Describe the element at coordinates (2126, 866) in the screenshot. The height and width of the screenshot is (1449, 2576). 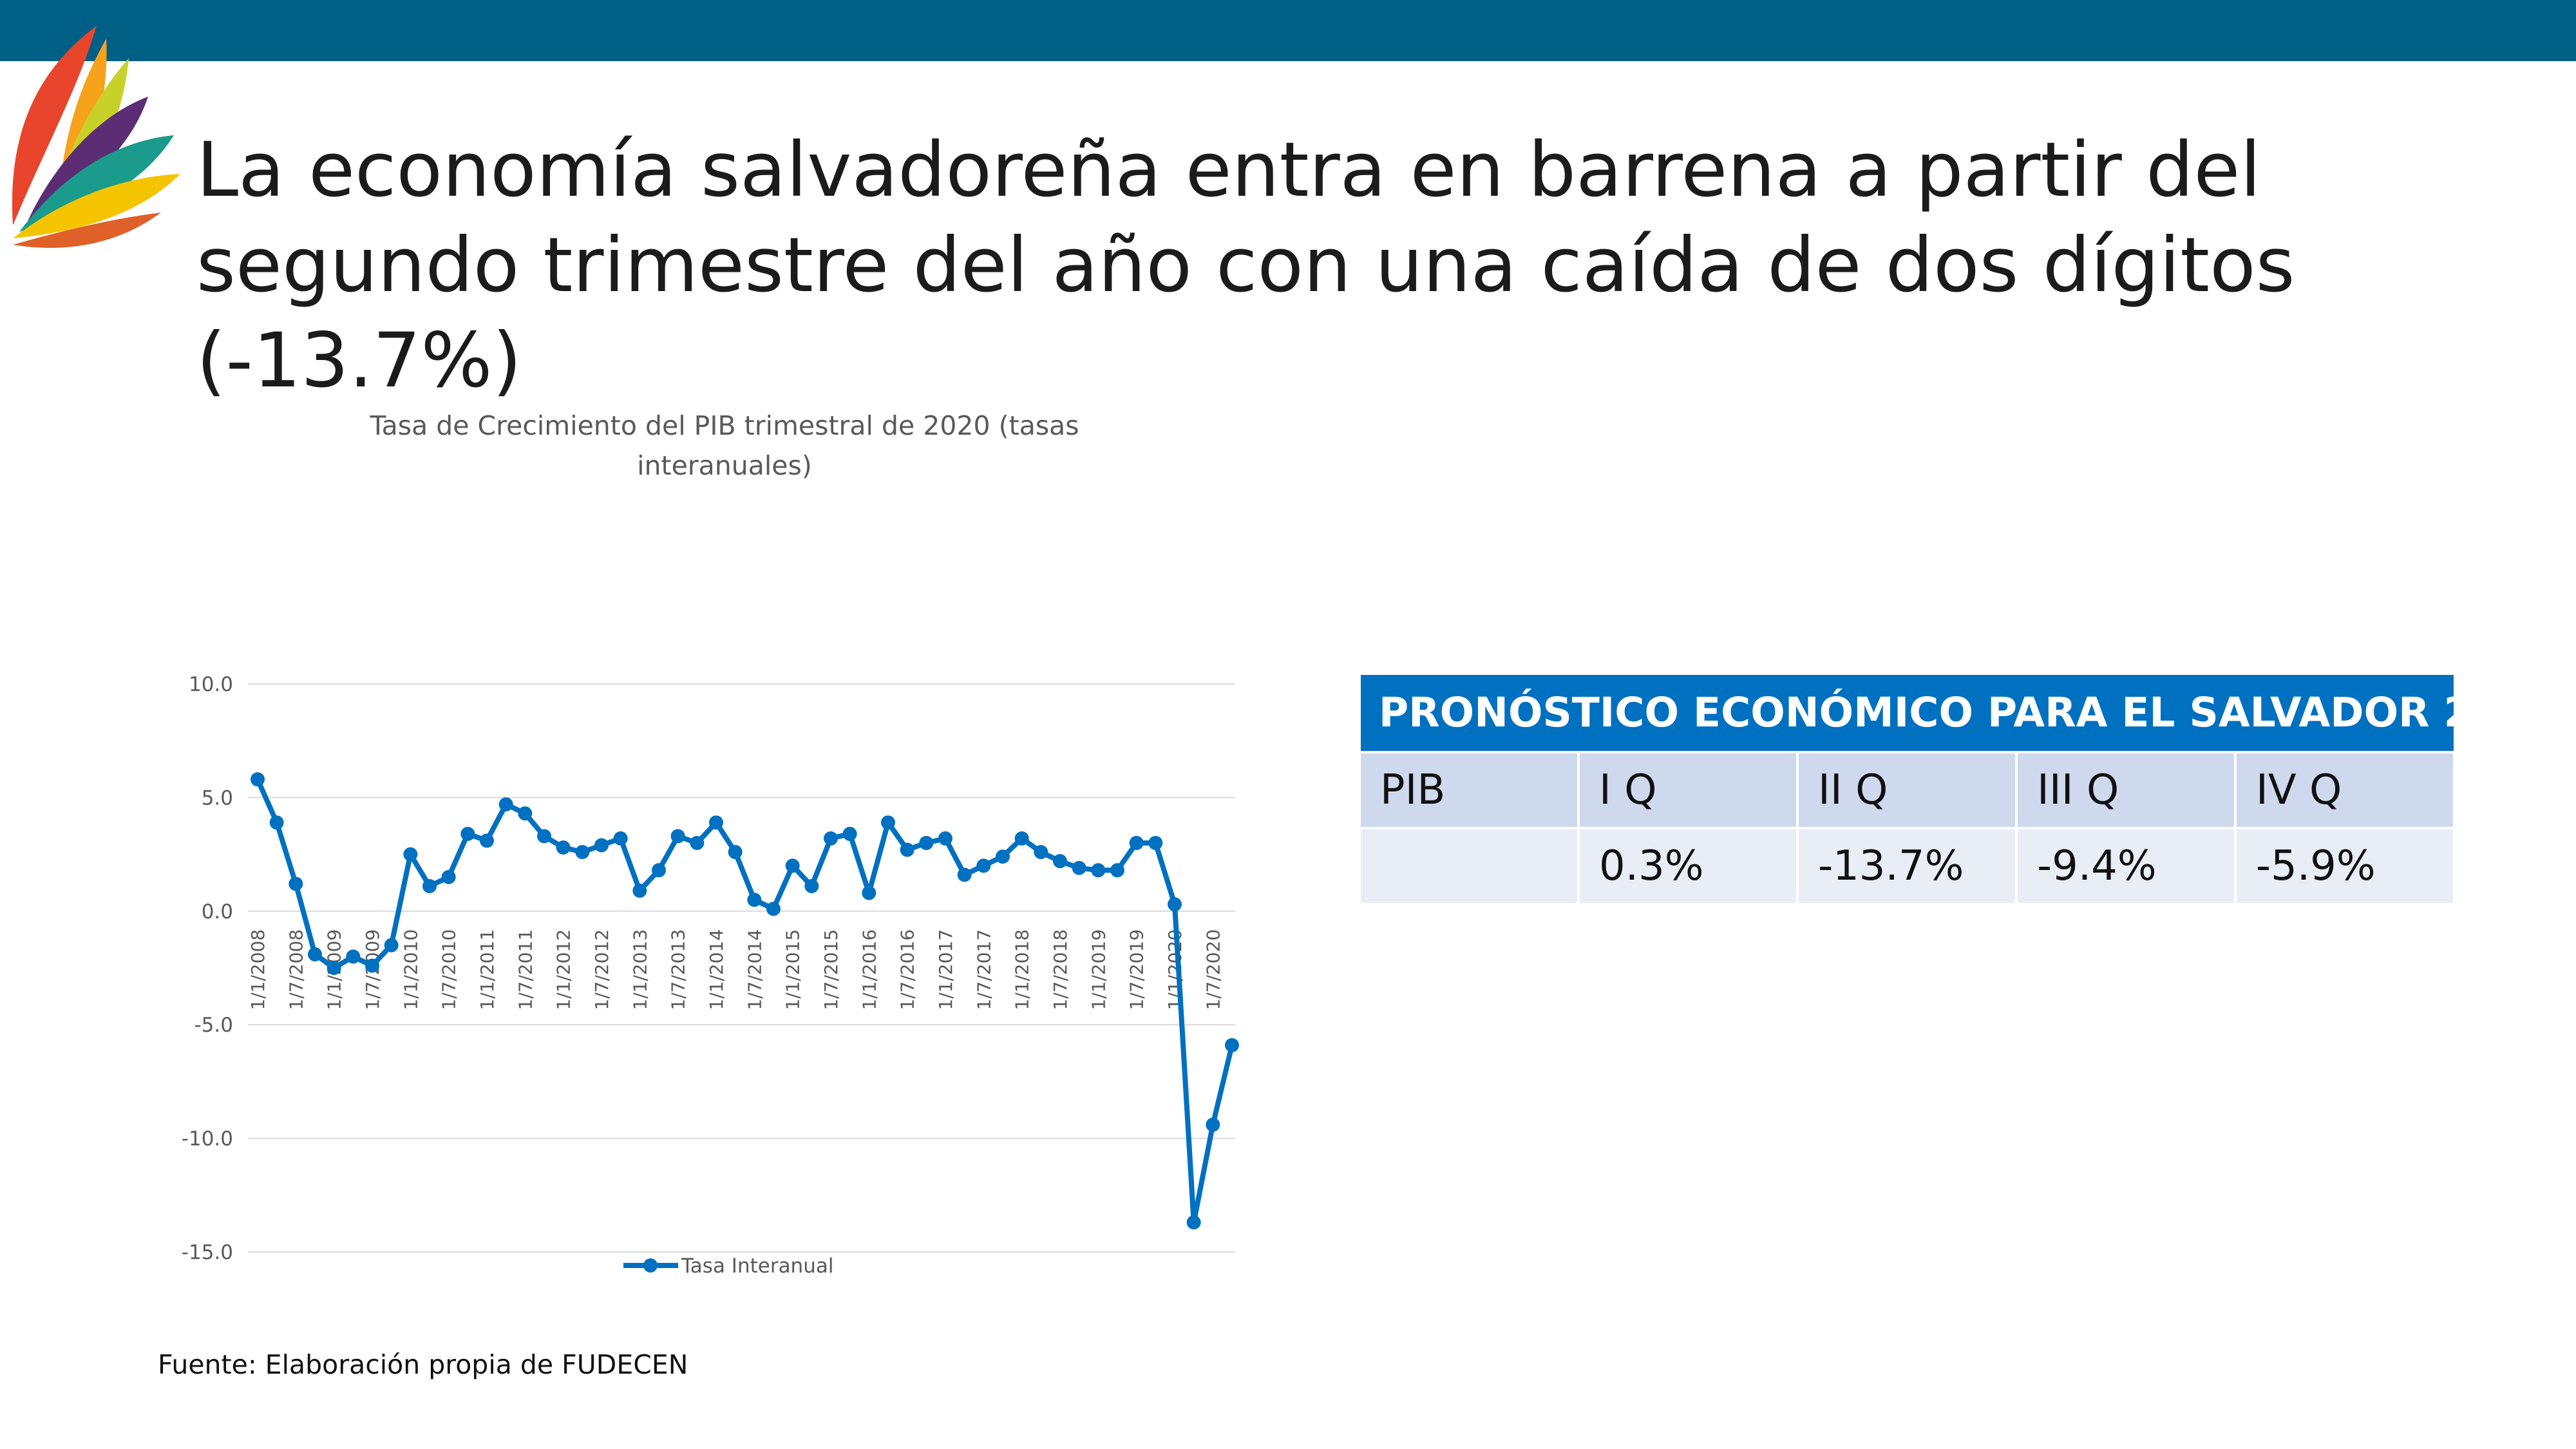
I see `table-cell-q3: -9.4%` at that location.